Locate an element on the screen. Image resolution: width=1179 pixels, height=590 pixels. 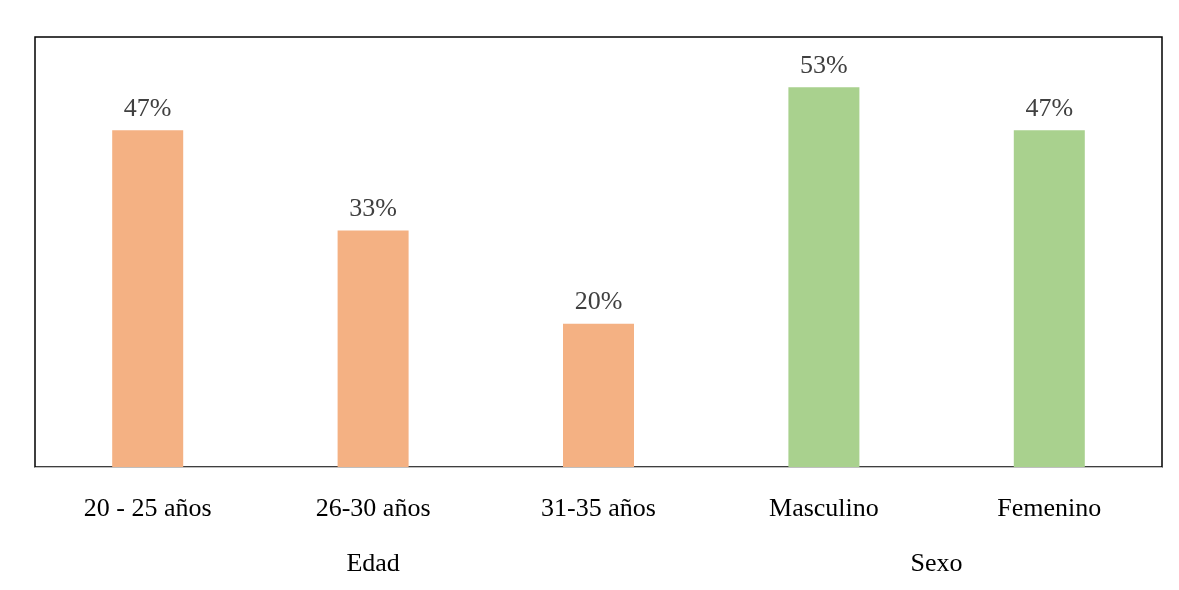
x-tick-label: 31-35 años is located at coordinates (598, 507).